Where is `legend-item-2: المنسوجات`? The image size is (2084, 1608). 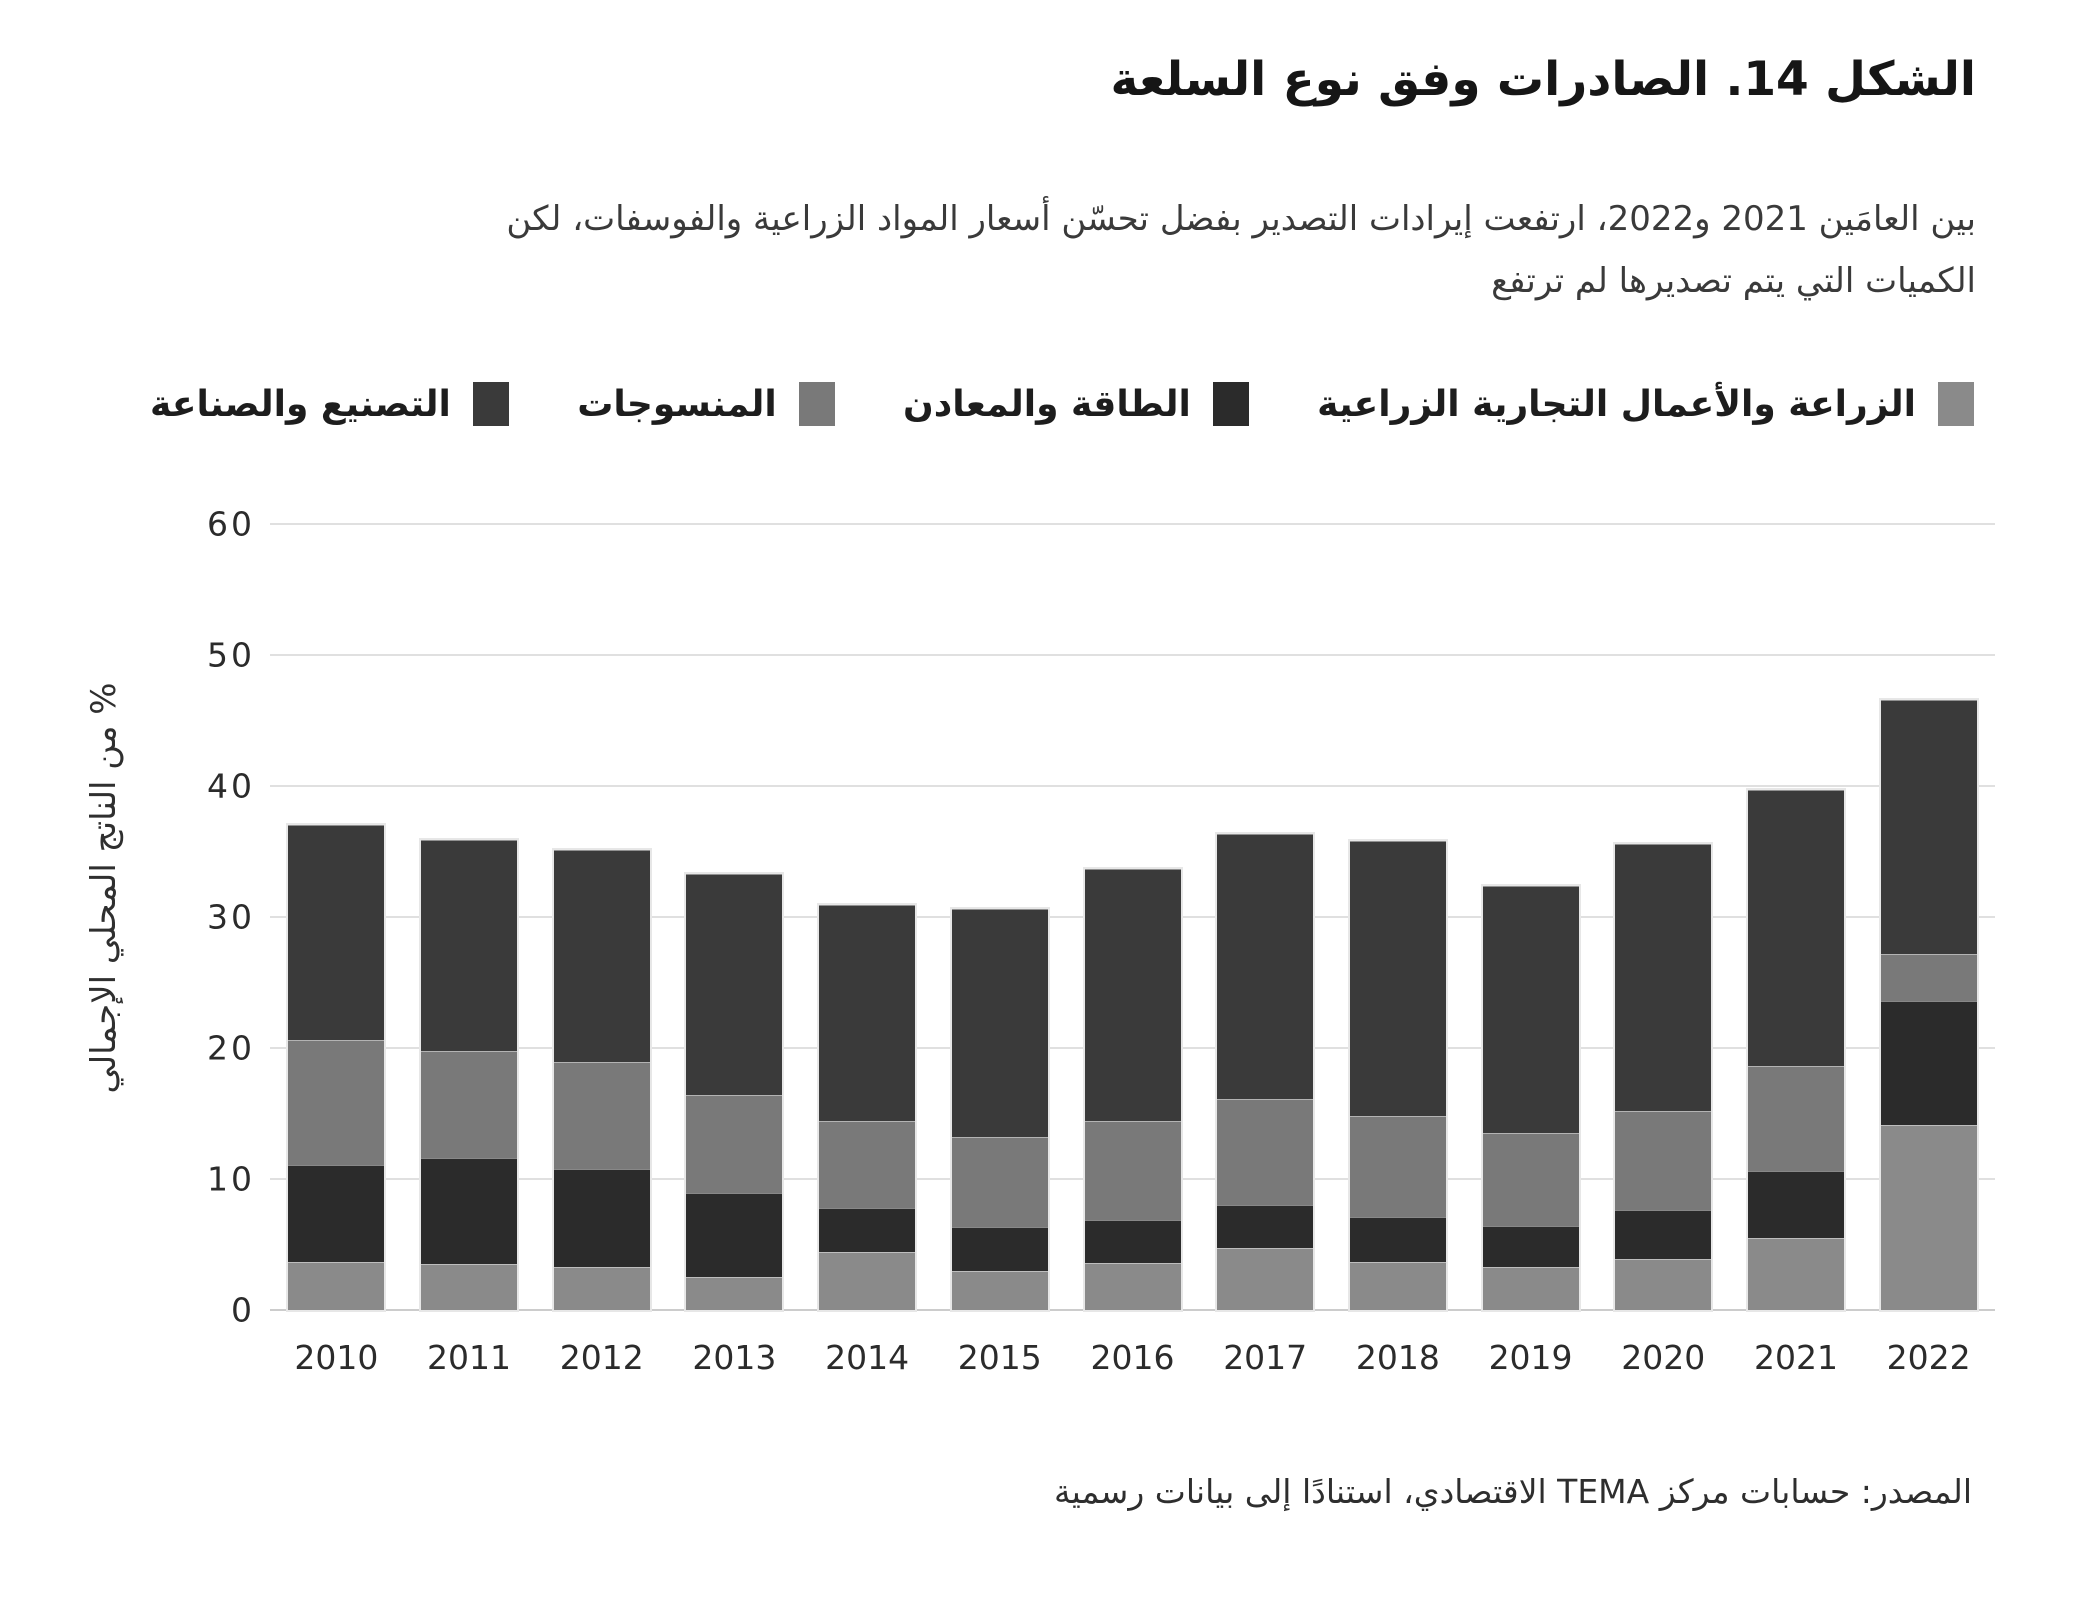 legend-item-2: المنسوجات is located at coordinates (706, 404).